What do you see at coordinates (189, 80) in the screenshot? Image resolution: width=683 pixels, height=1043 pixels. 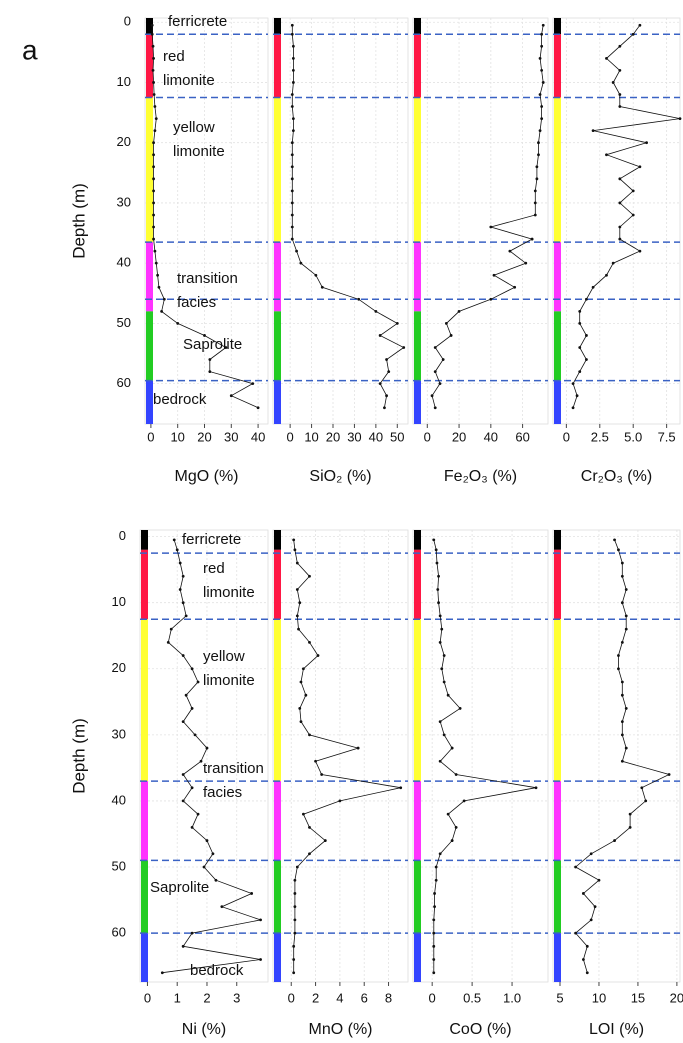 I see `zone-label-line: limonite` at bounding box center [189, 80].